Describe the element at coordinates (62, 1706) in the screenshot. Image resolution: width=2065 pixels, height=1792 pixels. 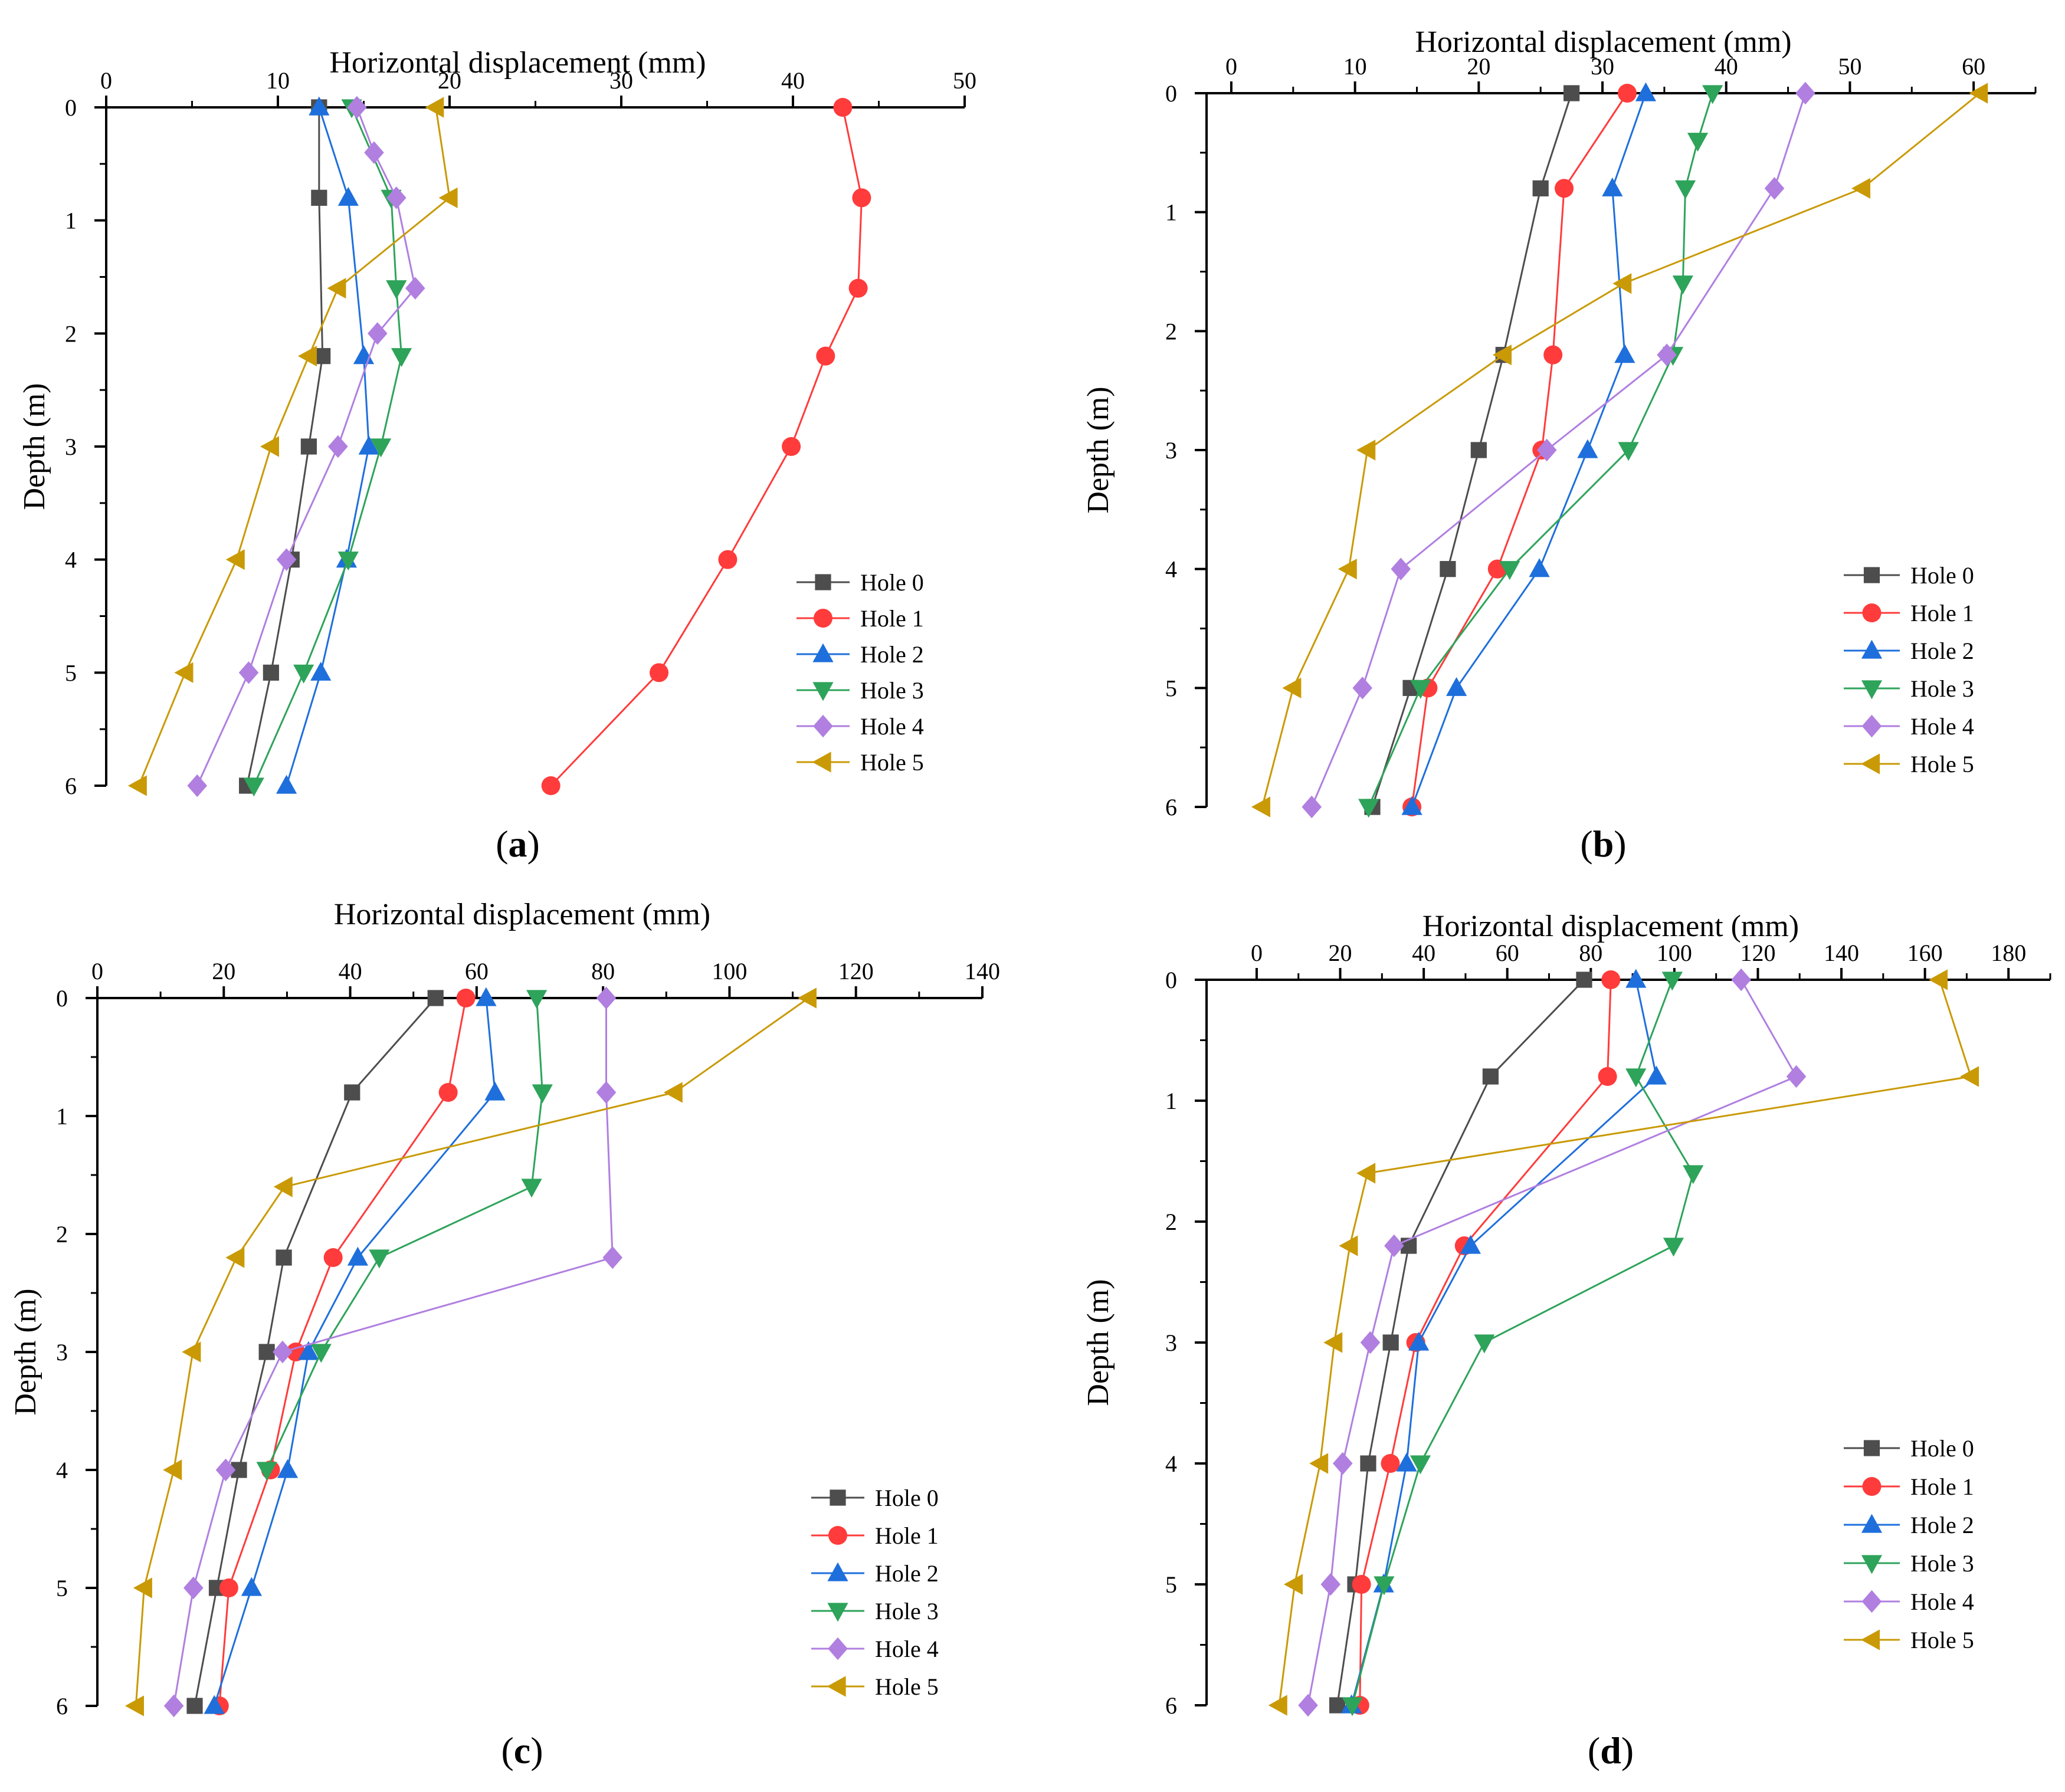
I see `y-tick-label: 6` at that location.